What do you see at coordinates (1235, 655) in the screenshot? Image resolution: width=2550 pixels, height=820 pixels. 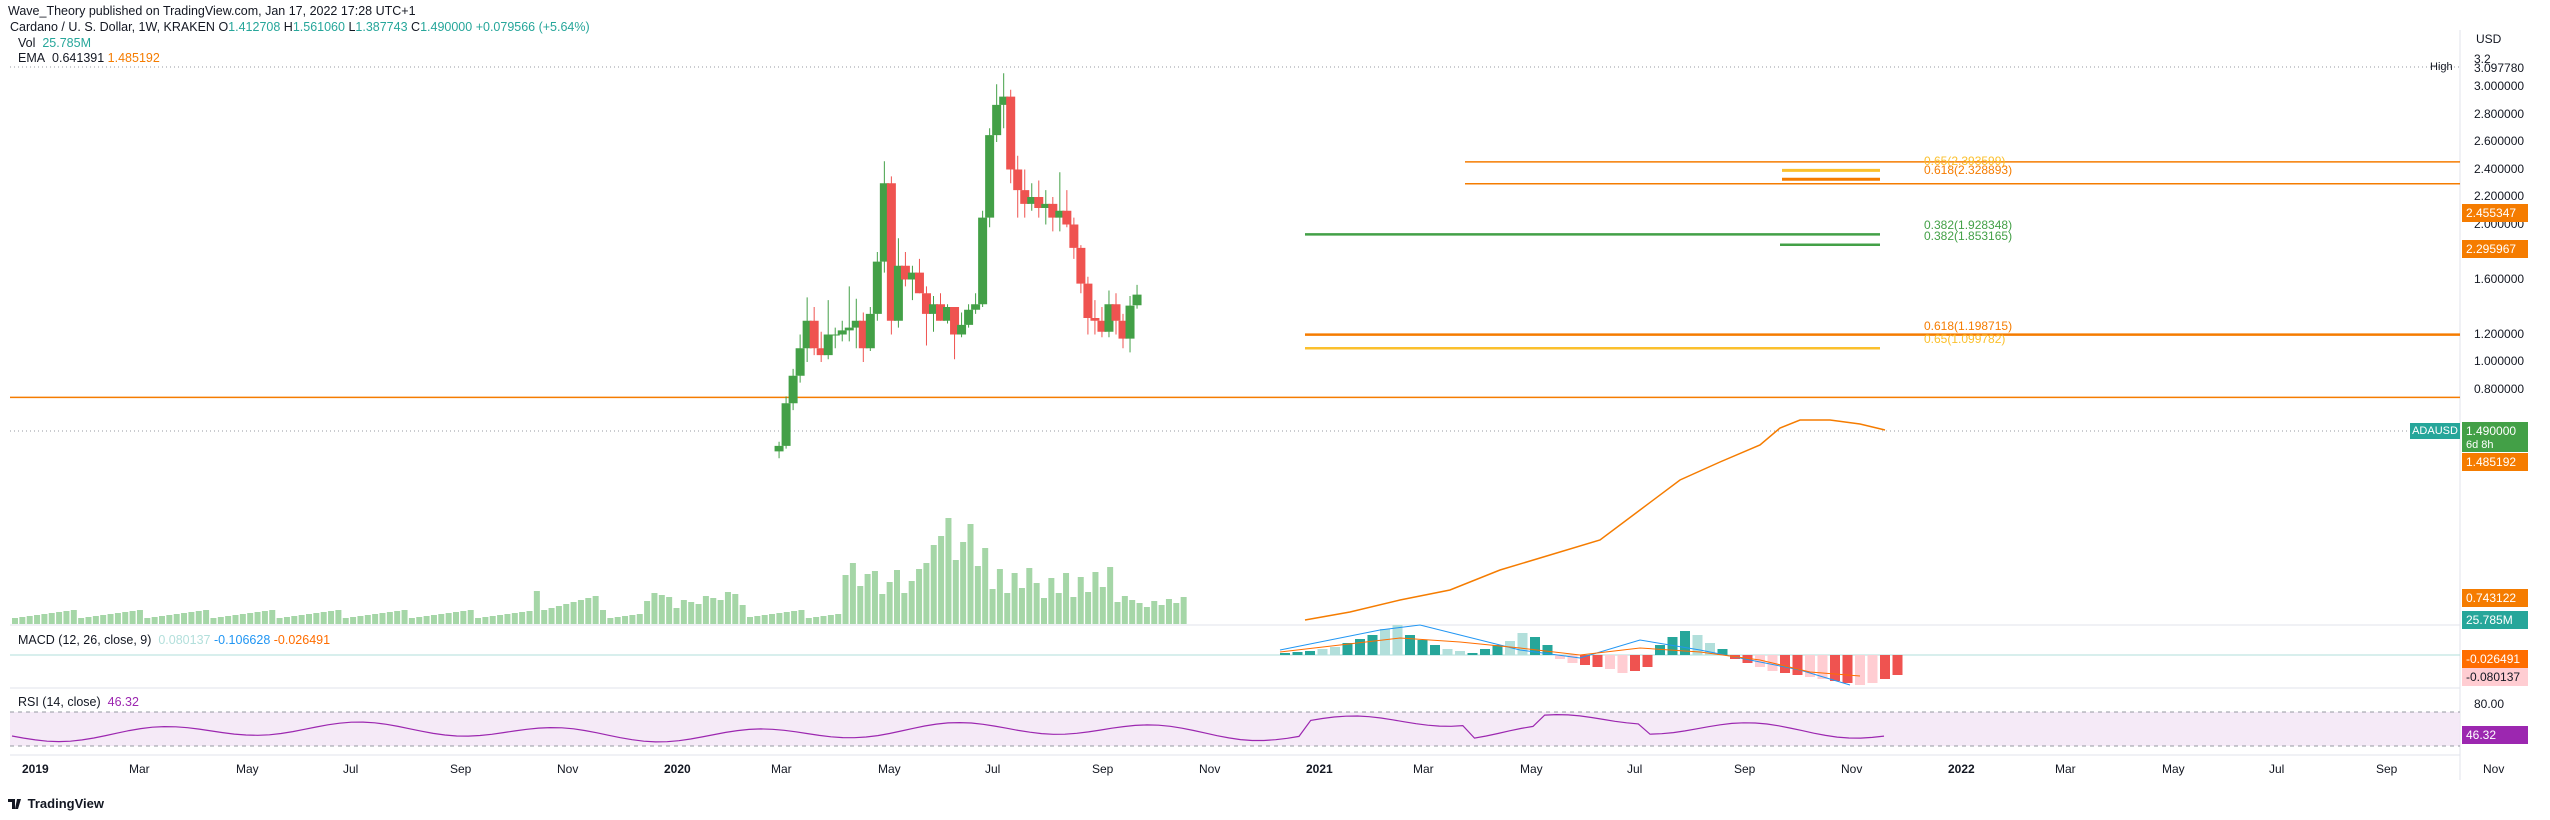 I see `macd-histogram` at bounding box center [1235, 655].